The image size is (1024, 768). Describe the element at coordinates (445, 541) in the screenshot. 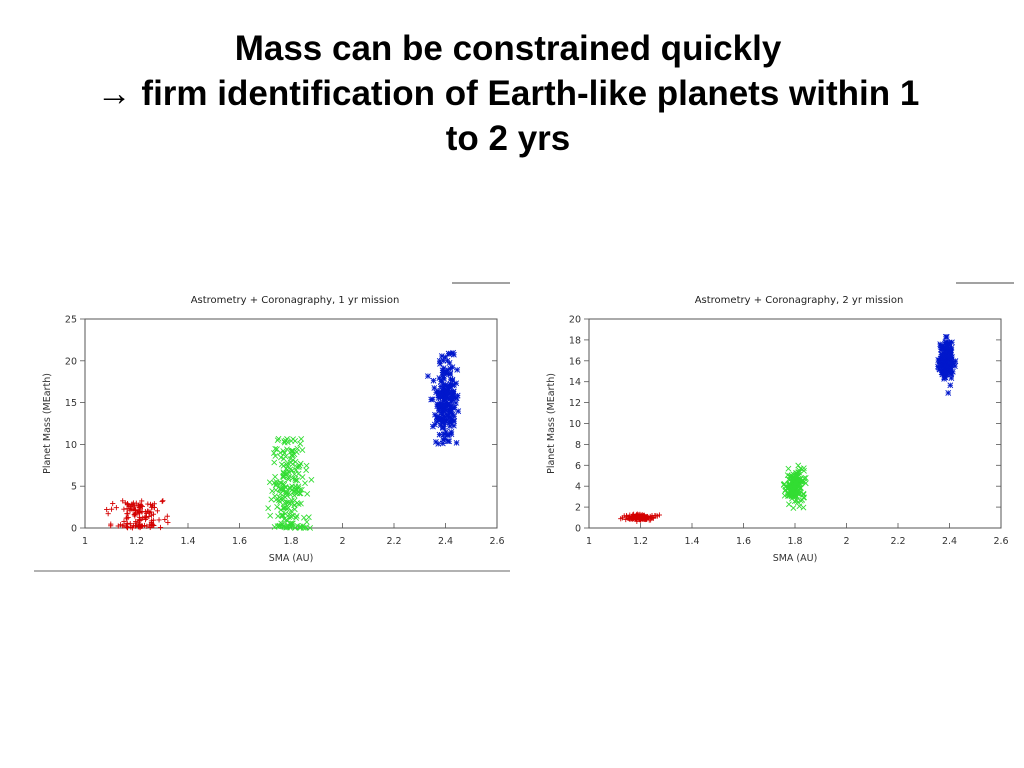

I see `x-tick-label: 2.4` at that location.